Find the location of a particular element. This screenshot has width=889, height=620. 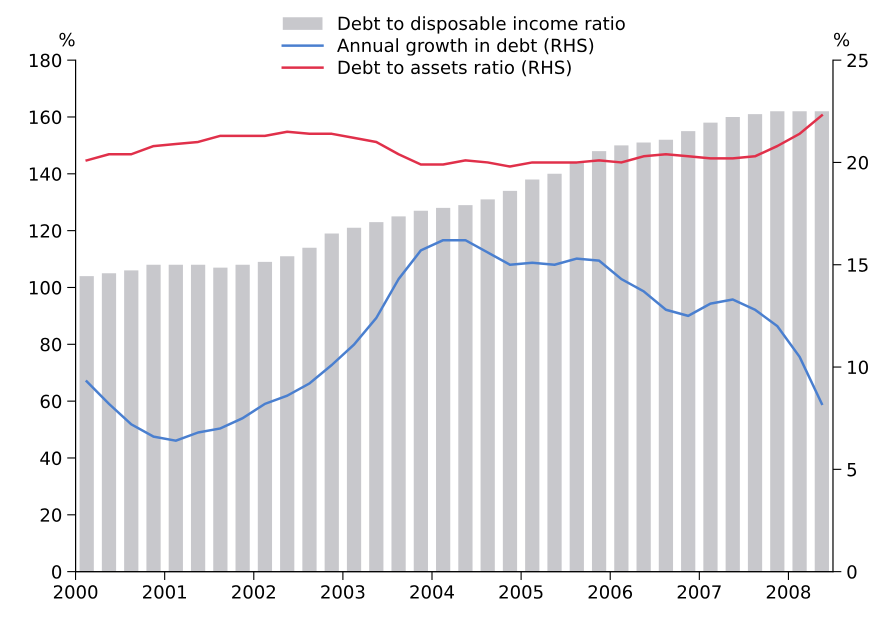

x-tick-label: 2001 is located at coordinates (164, 592).